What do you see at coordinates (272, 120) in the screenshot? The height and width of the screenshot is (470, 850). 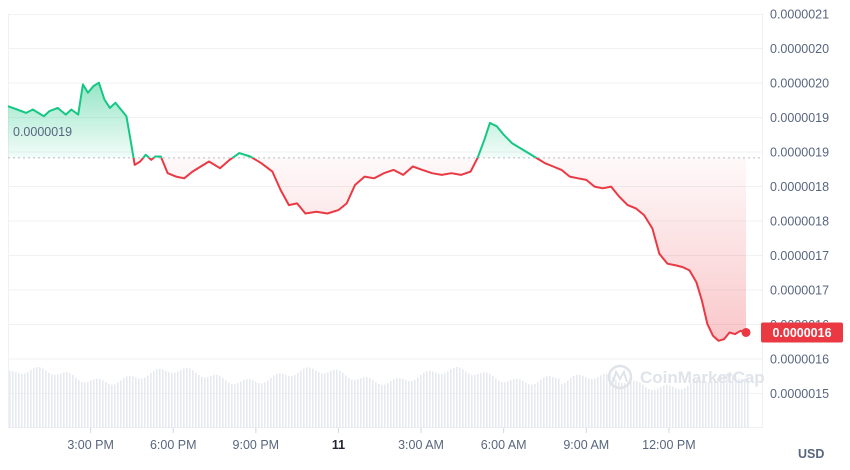 I see `area-fill-up` at bounding box center [272, 120].